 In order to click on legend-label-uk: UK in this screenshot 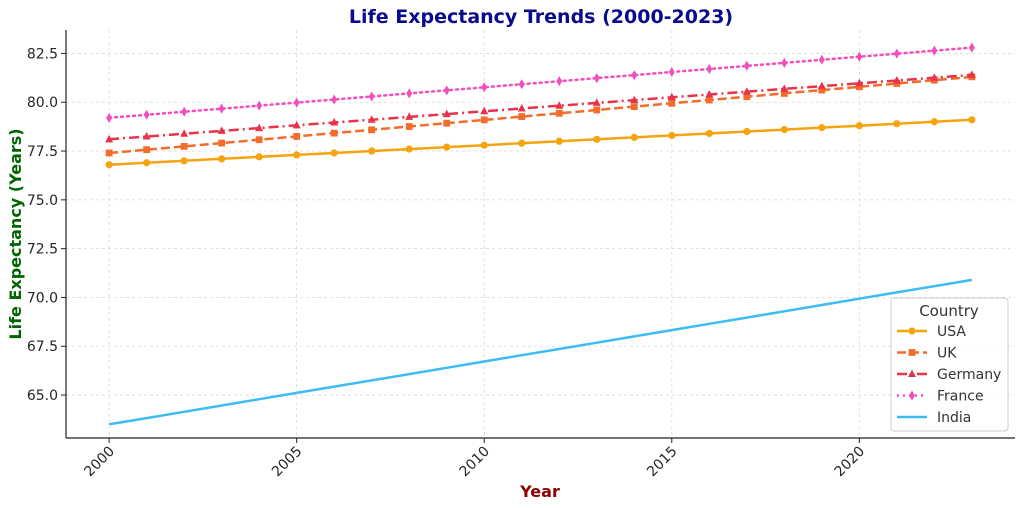, I will do `click(947, 354)`.